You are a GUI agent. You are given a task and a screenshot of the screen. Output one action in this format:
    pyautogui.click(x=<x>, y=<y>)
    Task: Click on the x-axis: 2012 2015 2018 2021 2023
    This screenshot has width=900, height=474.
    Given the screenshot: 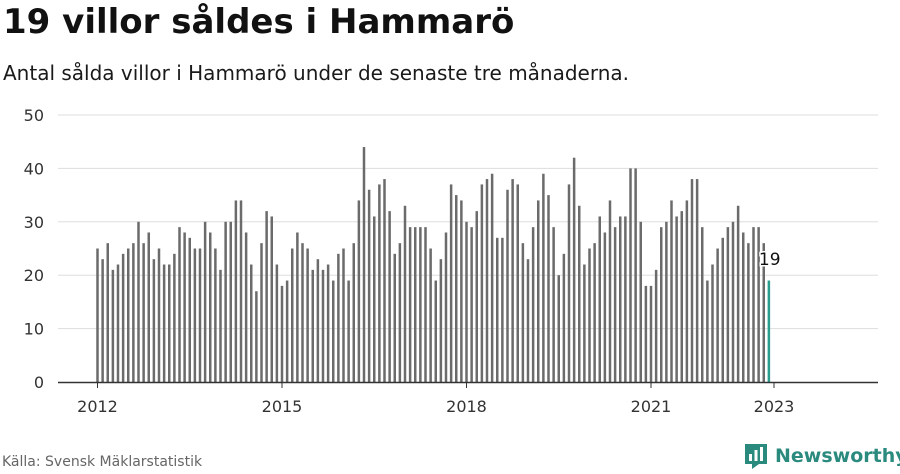 What is the action you would take?
    pyautogui.click(x=468, y=398)
    